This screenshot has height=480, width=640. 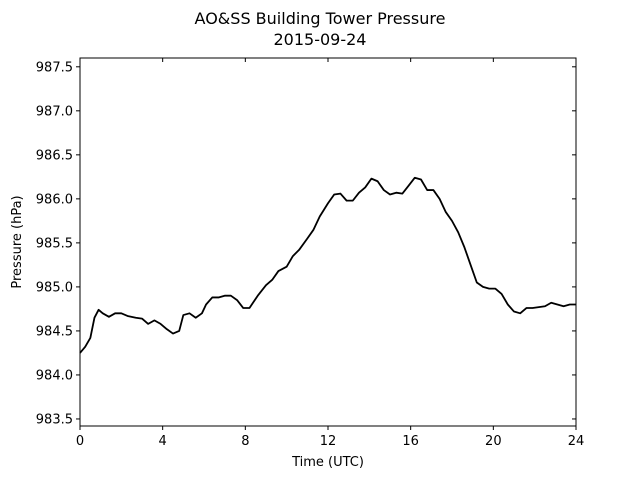 What do you see at coordinates (80, 441) in the screenshot?
I see `x-tick-label: 0` at bounding box center [80, 441].